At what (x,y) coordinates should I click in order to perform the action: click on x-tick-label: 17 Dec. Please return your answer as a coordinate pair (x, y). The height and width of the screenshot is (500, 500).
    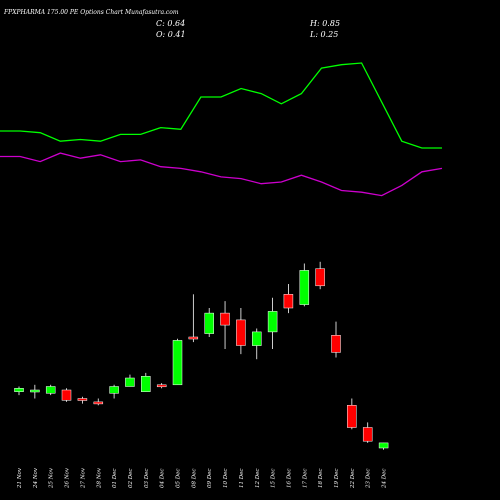
    Looking at the image, I should click on (305, 479).